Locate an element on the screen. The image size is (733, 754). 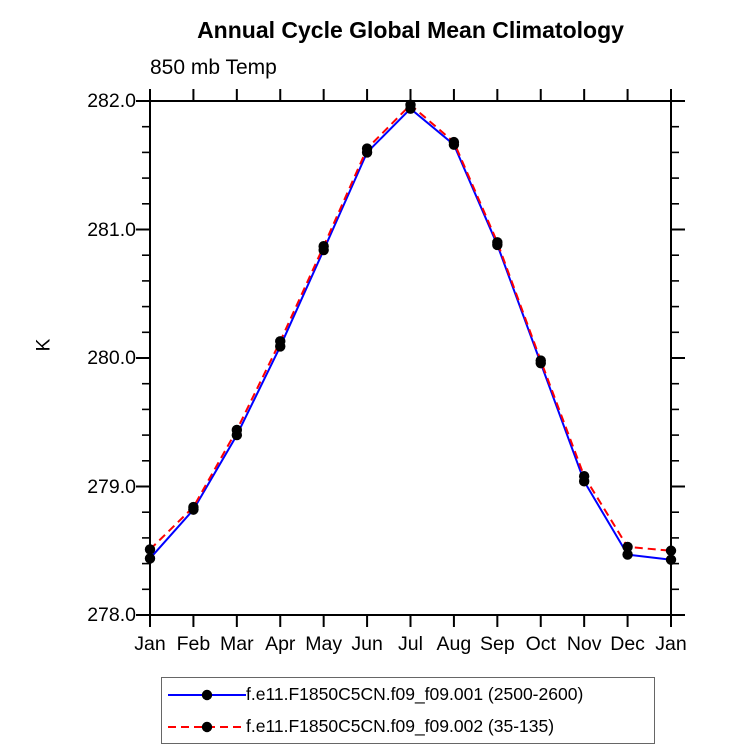
legend-line-sample-red-dashed is located at coordinates (207, 726).